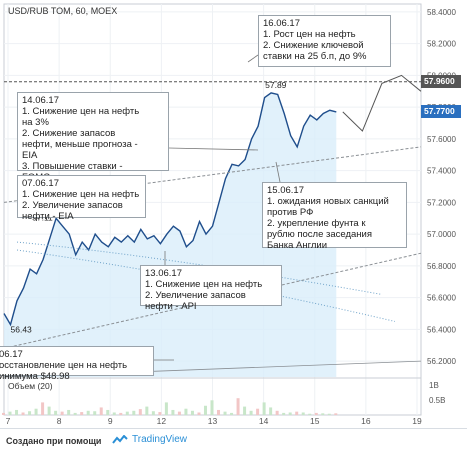 This screenshot has height=454, width=467. Describe the element at coordinates (441, 82) in the screenshot. I see `price-tag: 57.9600` at that location.